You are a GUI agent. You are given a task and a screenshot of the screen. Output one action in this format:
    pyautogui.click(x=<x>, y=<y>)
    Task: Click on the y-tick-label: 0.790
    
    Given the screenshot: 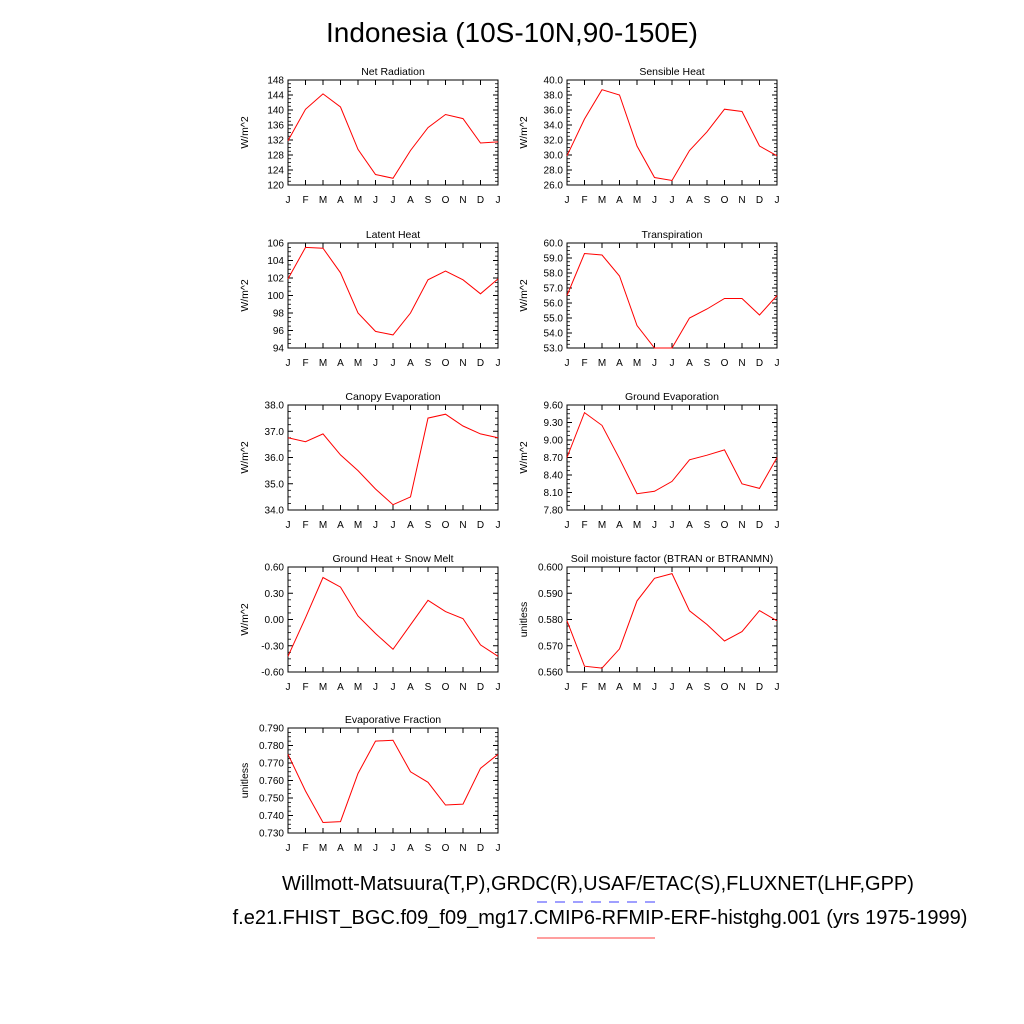 What is the action you would take?
    pyautogui.click(x=271, y=729)
    